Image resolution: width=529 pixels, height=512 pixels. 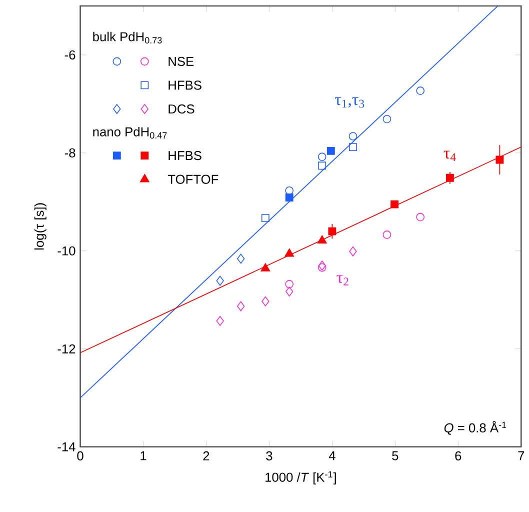 I want to click on y-tick-label: -8, so click(x=70, y=153).